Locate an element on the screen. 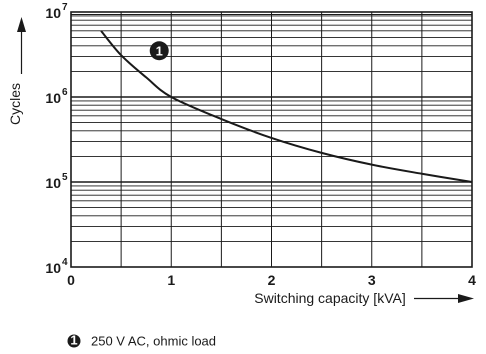  series-marker-badge is located at coordinates (159, 51).